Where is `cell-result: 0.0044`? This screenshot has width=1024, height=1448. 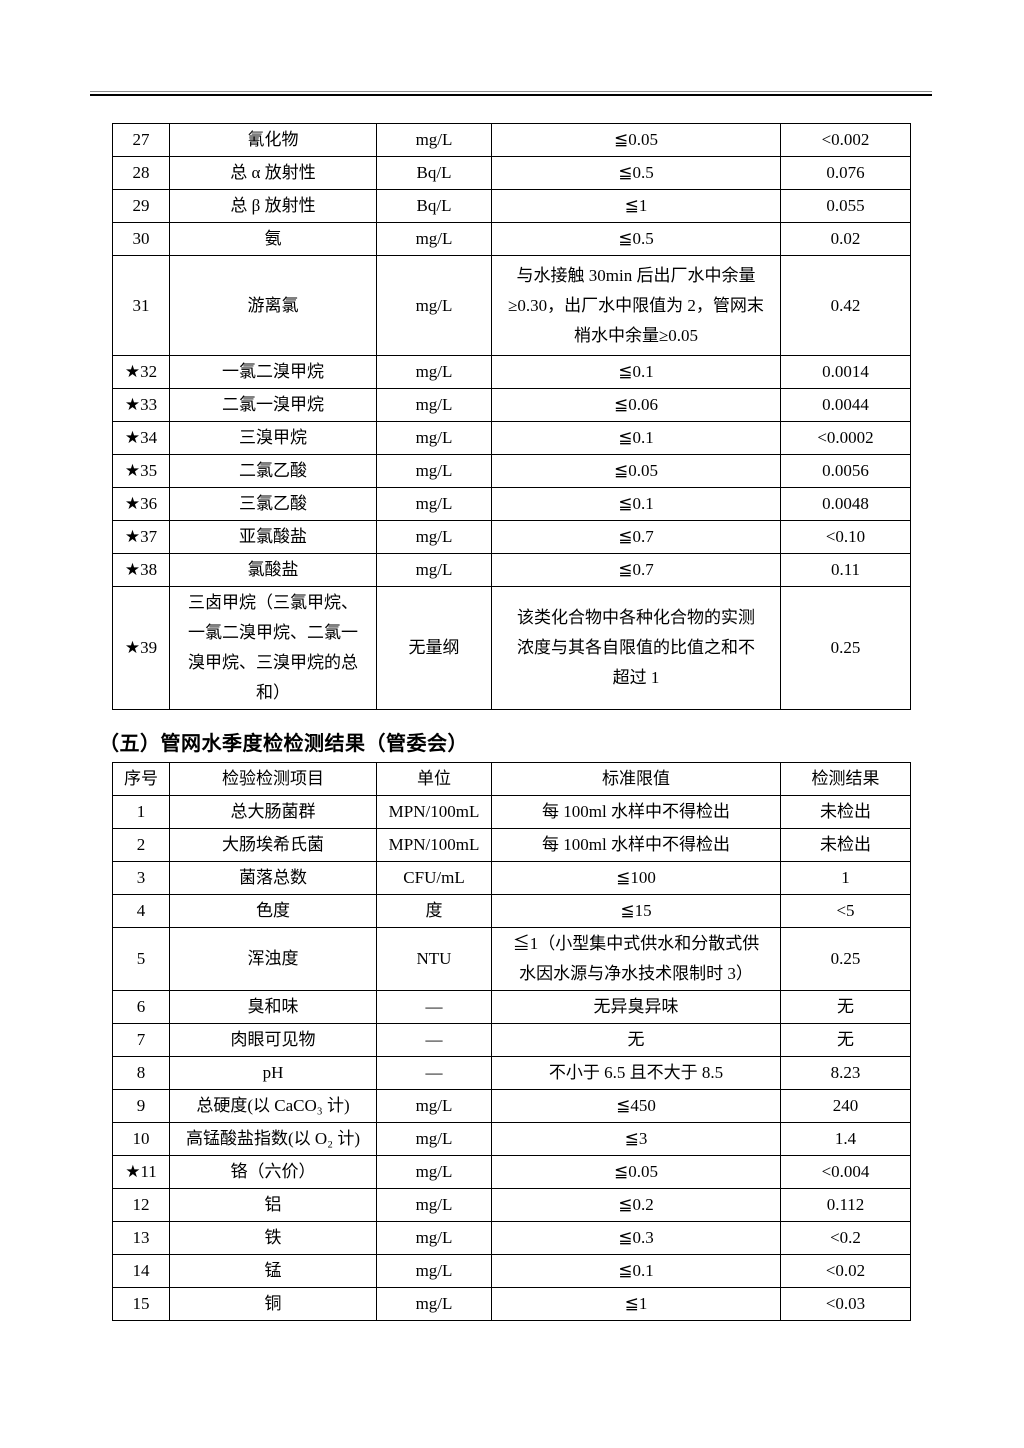 cell-result: 0.0044 is located at coordinates (845, 405).